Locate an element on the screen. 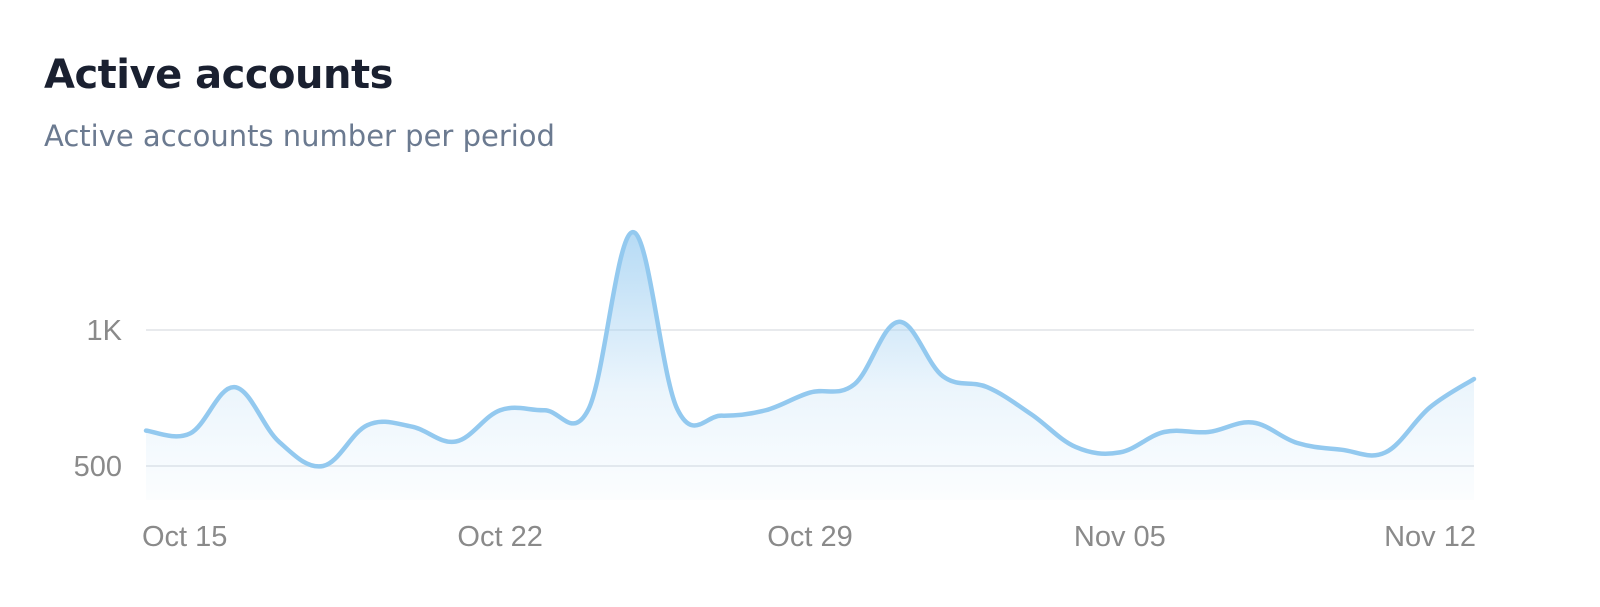 This screenshot has height=607, width=1600. y-tick-label: 500 is located at coordinates (98, 467).